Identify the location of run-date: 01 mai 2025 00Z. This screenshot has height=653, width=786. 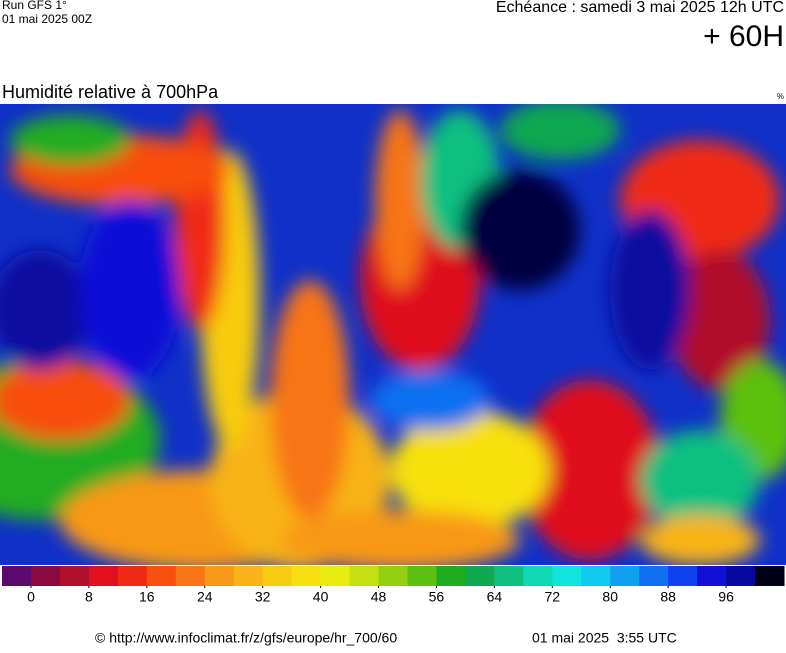
(47, 19).